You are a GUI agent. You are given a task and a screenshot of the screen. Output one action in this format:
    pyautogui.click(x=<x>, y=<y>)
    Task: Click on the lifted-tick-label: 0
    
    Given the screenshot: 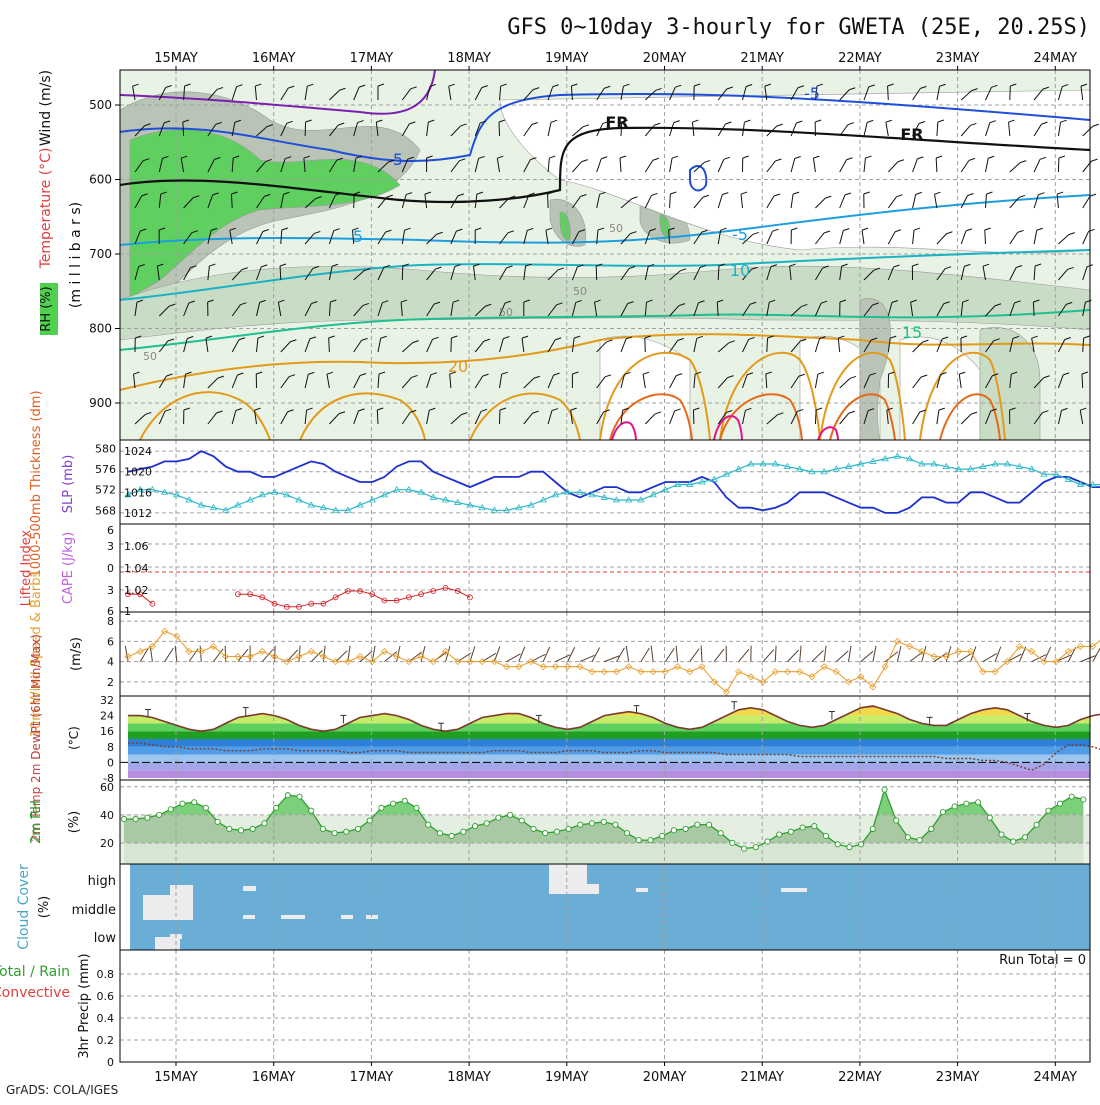 What is the action you would take?
    pyautogui.click(x=110, y=568)
    